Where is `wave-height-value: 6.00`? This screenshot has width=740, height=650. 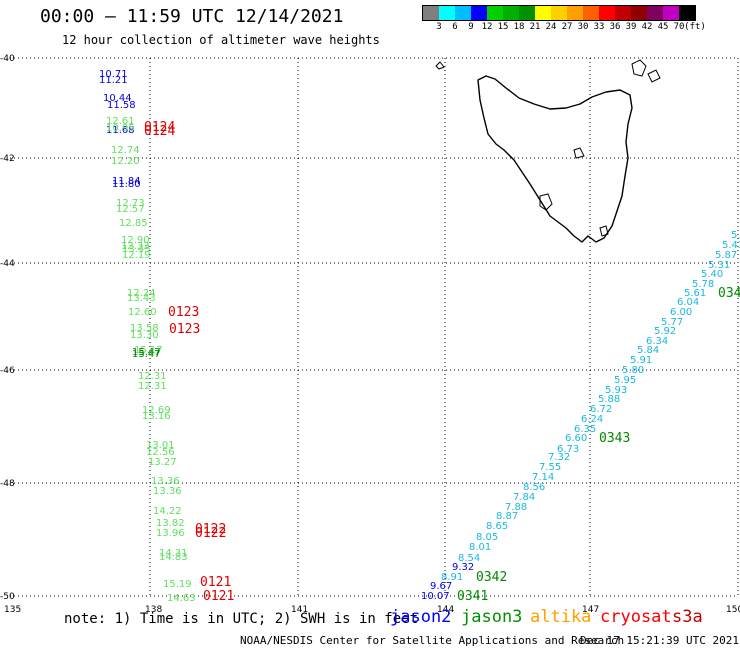 wave-height-value: 6.00 is located at coordinates (681, 312).